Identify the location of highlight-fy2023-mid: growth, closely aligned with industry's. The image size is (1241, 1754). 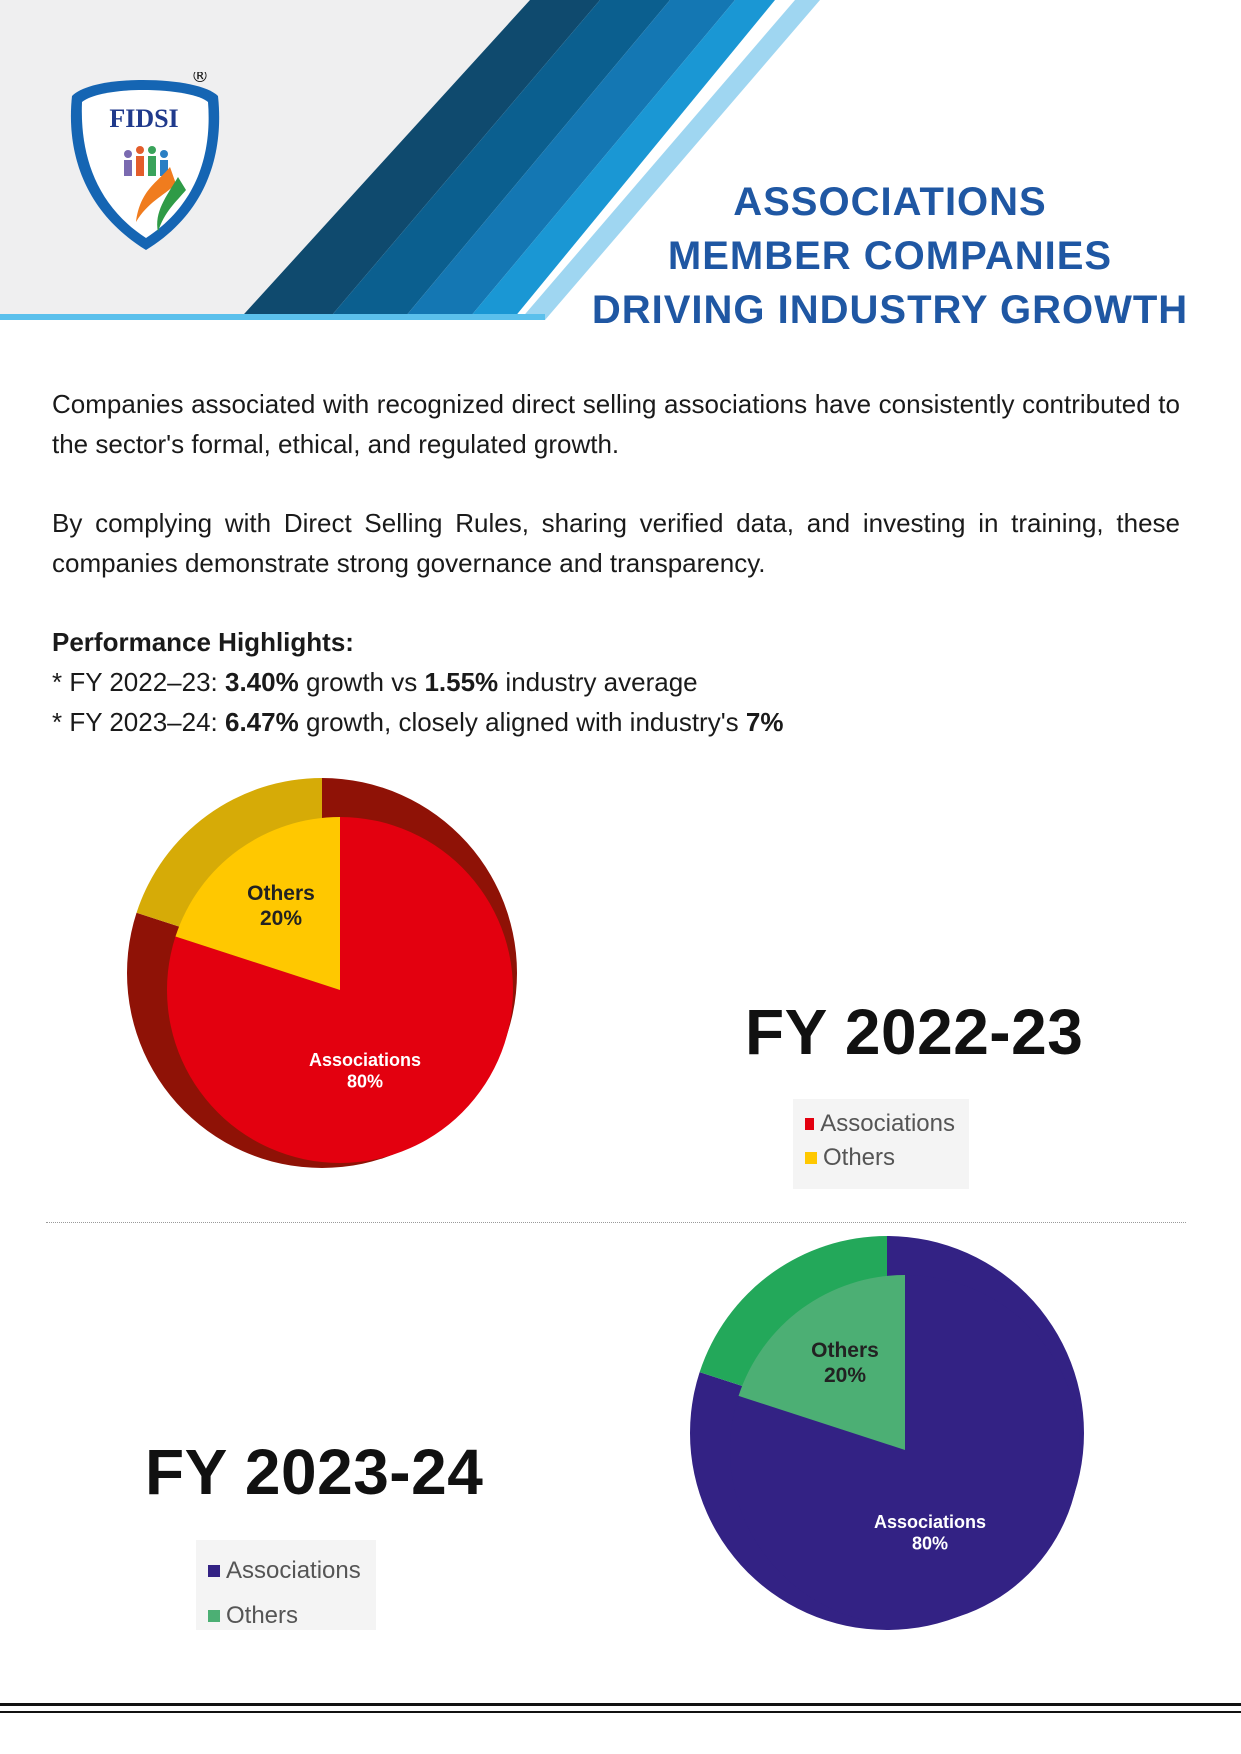
(522, 722).